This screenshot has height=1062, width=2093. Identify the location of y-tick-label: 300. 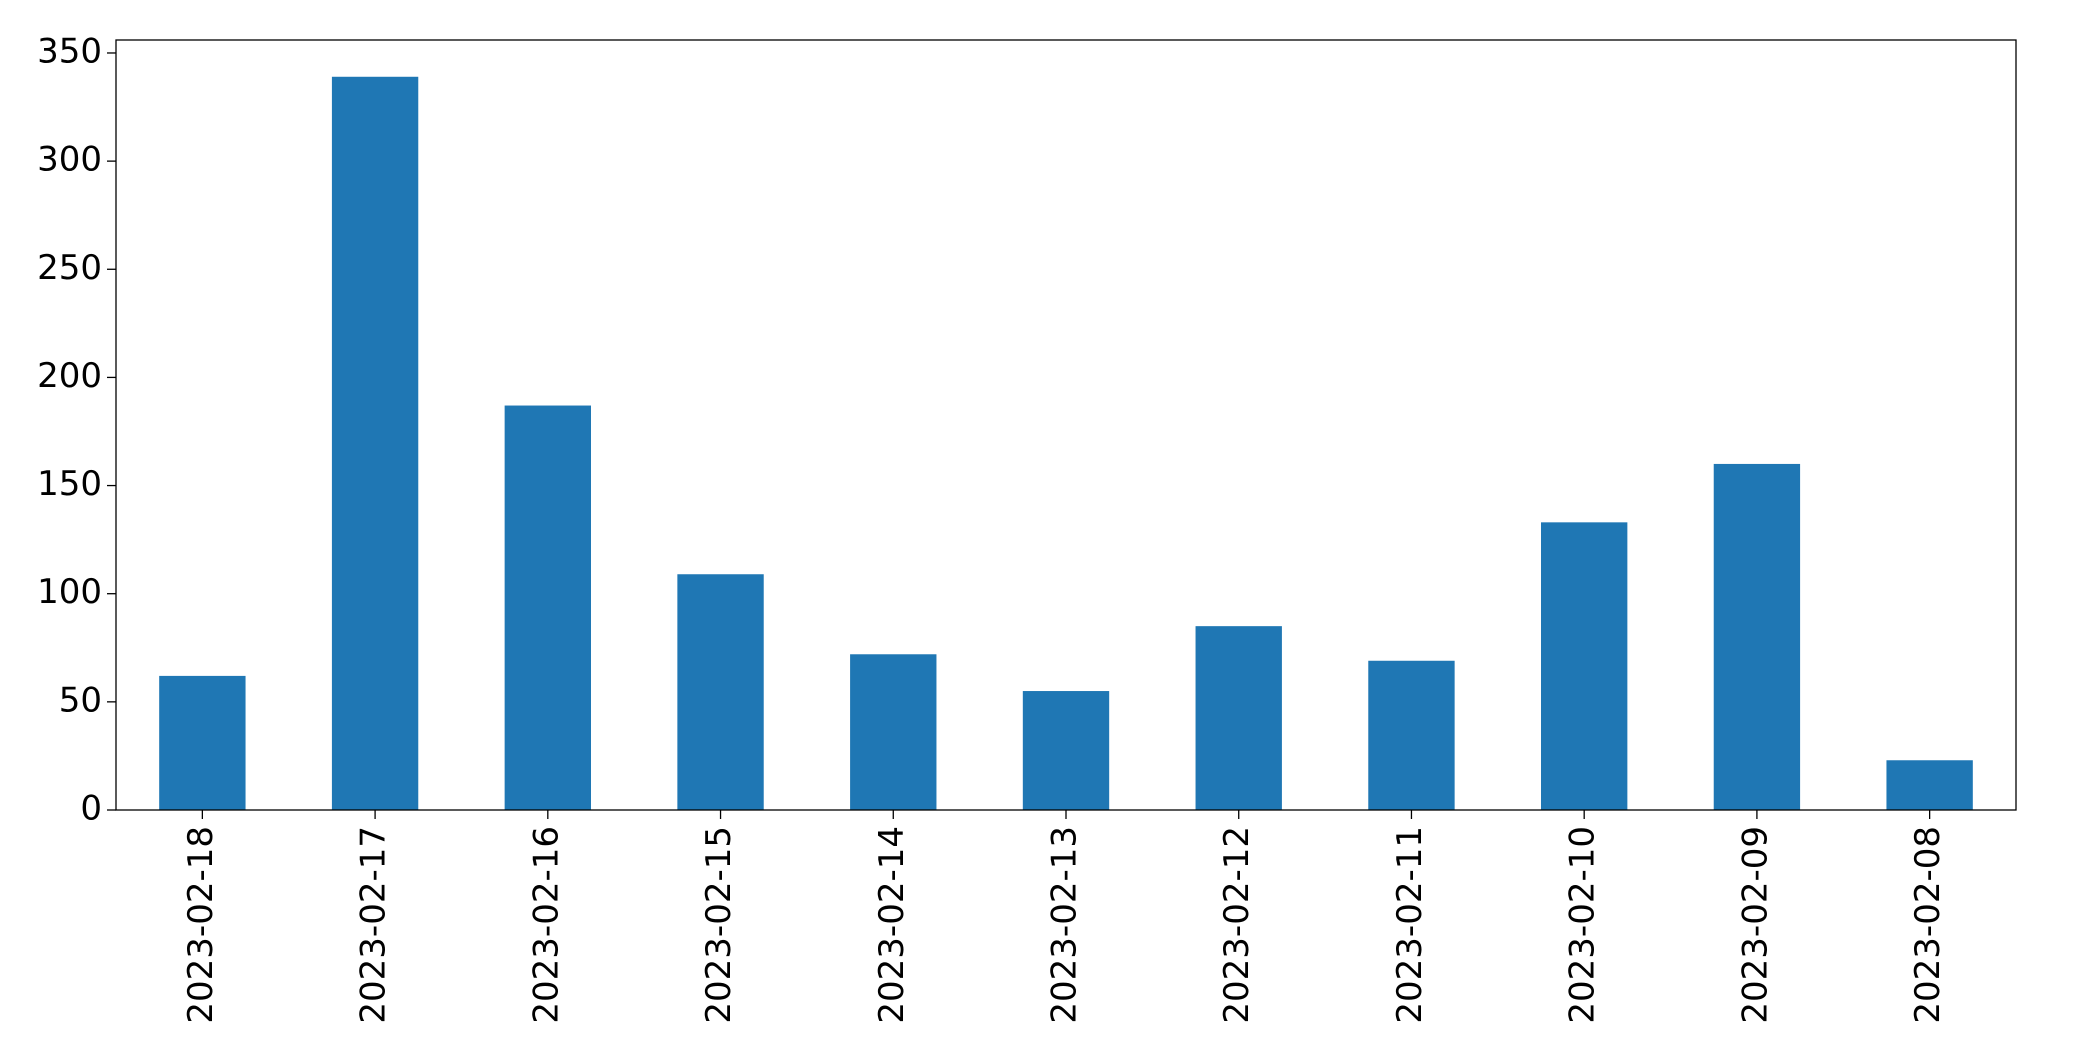
(69, 160).